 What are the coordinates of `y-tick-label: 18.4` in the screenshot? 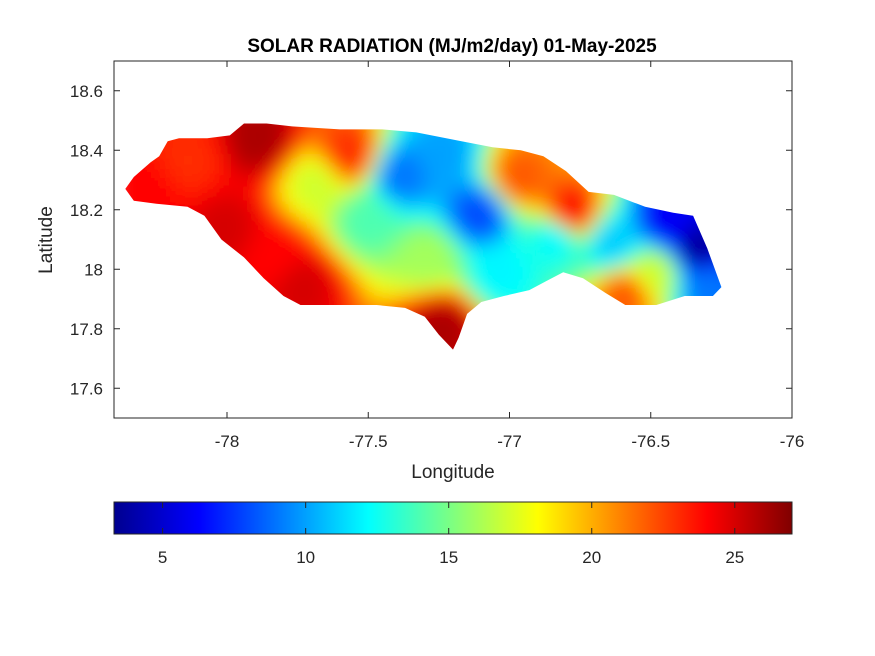 It's located at (86, 150).